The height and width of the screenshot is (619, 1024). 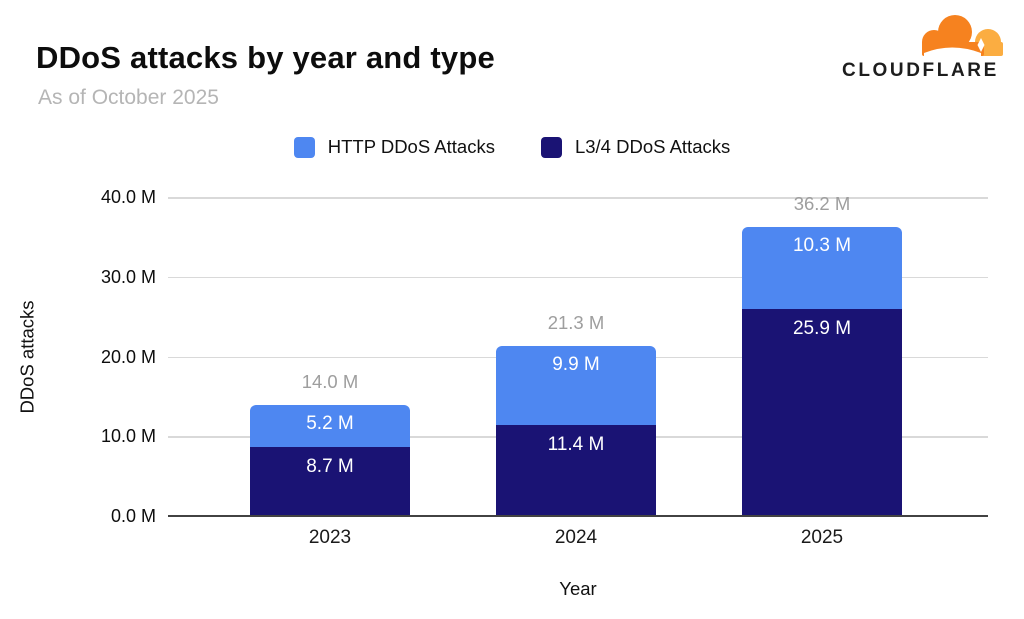 I want to click on legend-label-http: HTTP DDoS Attacks, so click(x=411, y=146).